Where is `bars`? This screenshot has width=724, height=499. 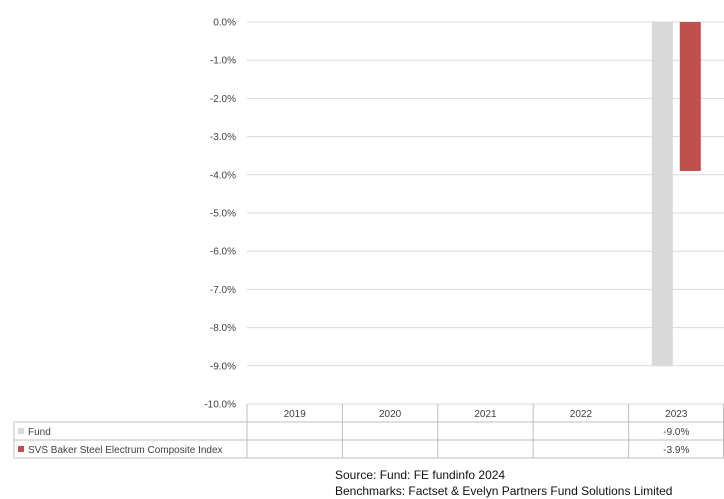 bars is located at coordinates (676, 194).